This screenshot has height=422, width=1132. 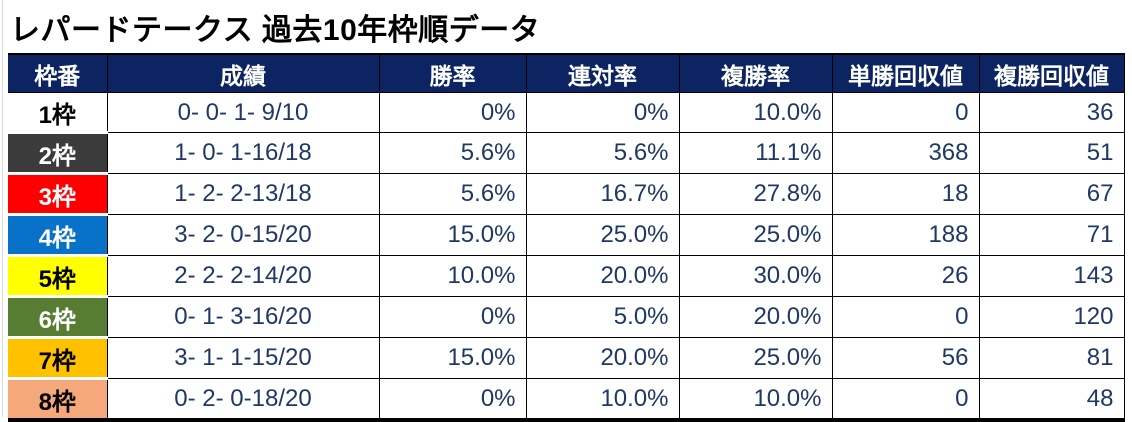 I want to click on show-rate-cell: 20.0%, so click(x=755, y=317).